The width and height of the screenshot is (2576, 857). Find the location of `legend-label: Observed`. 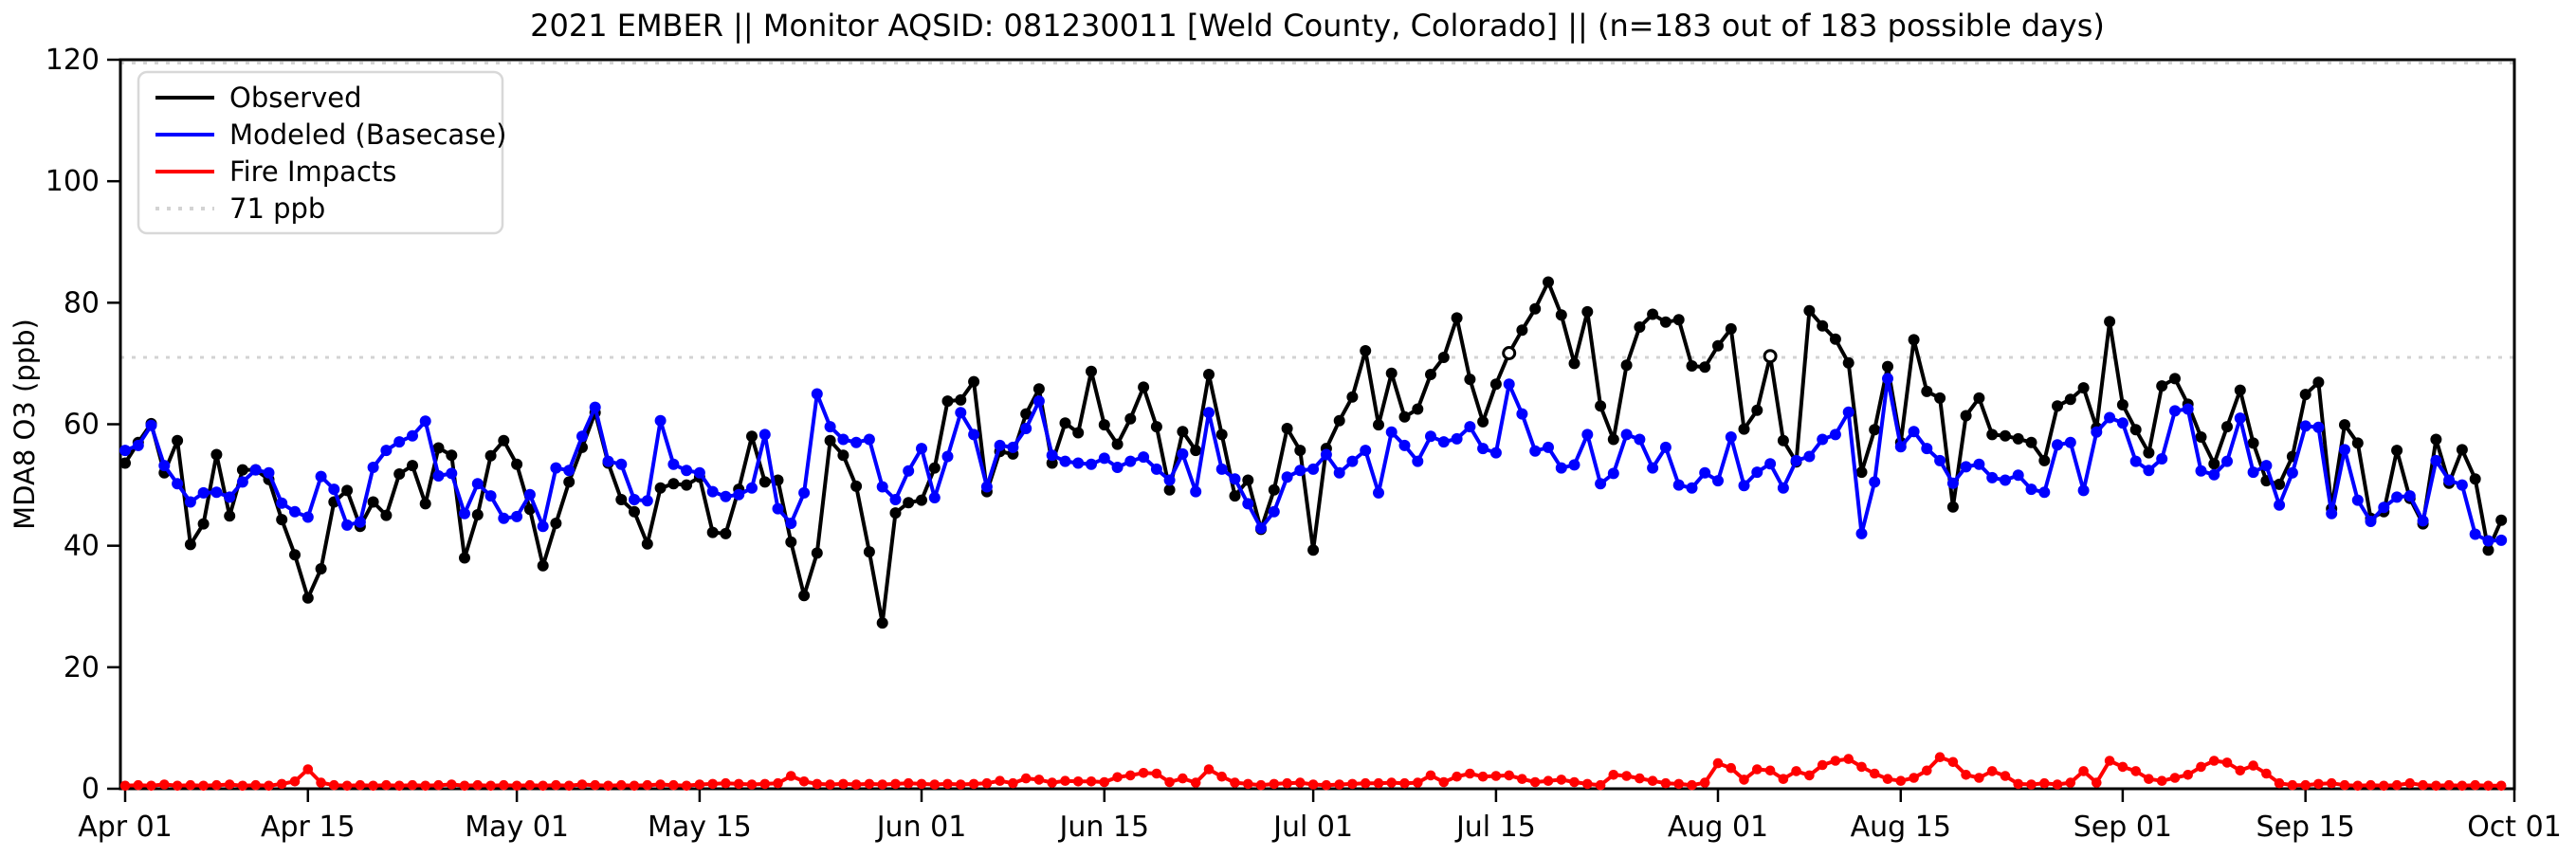

legend-label: Observed is located at coordinates (295, 98).